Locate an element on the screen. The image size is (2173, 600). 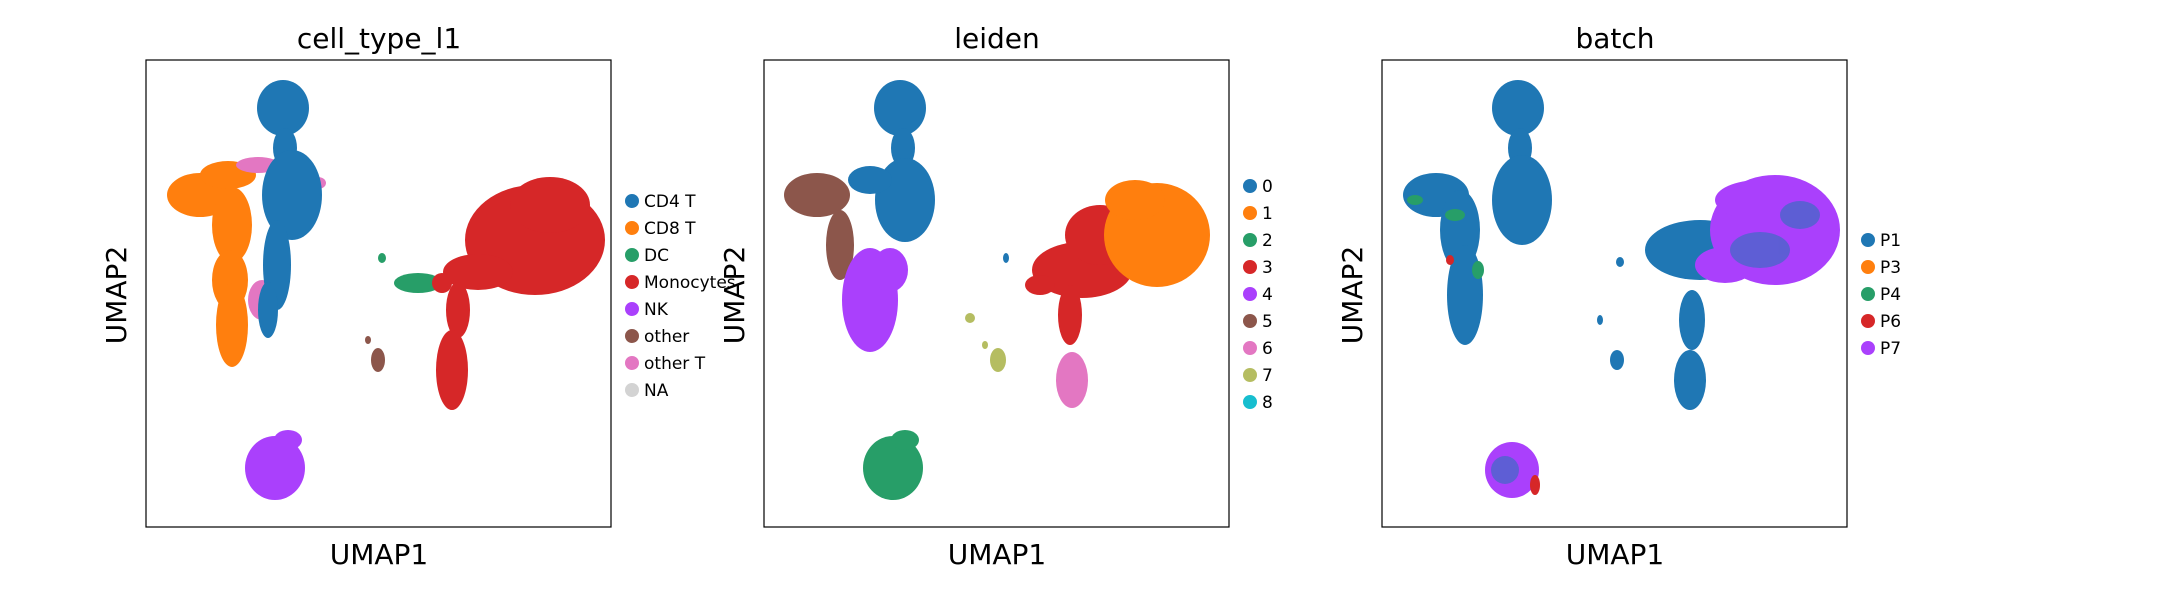
legend: P1 P3 P4 P6 P7 is located at coordinates (1881, 295).